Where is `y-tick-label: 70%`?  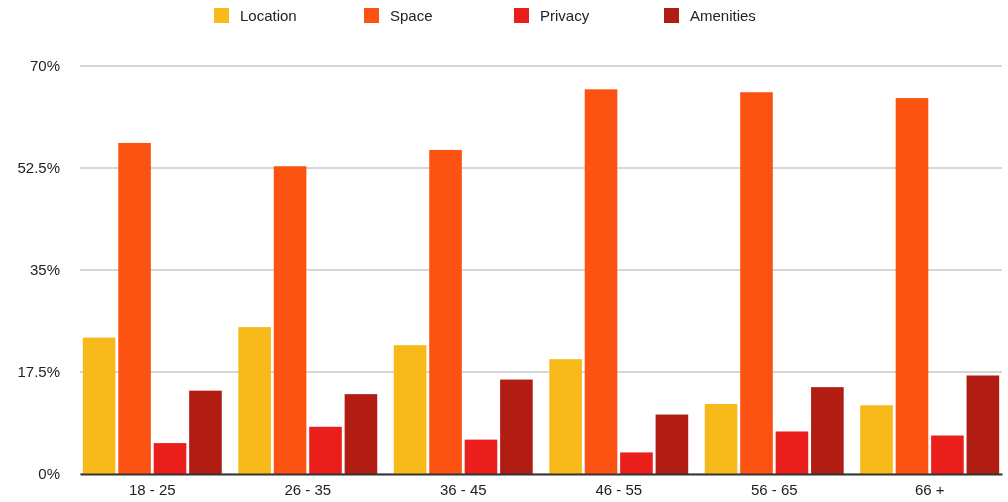
y-tick-label: 70% is located at coordinates (44, 66).